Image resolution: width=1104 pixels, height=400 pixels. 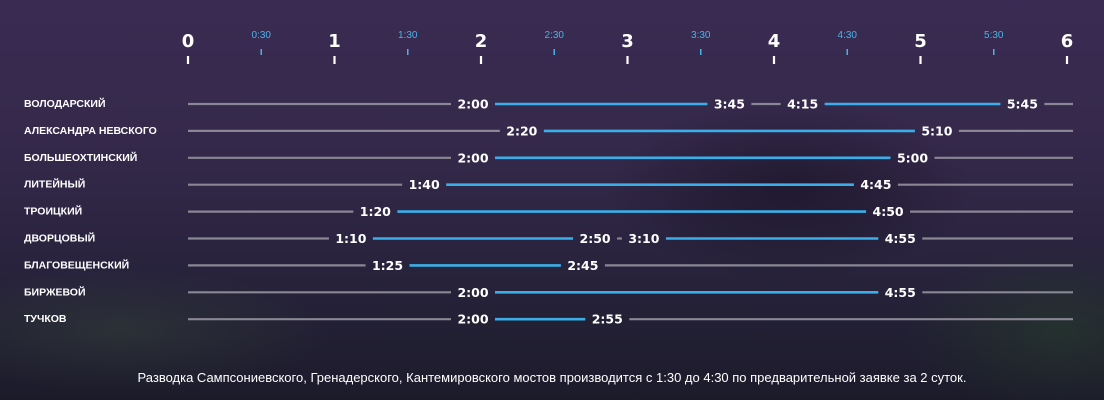 What do you see at coordinates (59, 238) in the screenshot?
I see `bridge-name: ДВОРЦОВЫЙ` at bounding box center [59, 238].